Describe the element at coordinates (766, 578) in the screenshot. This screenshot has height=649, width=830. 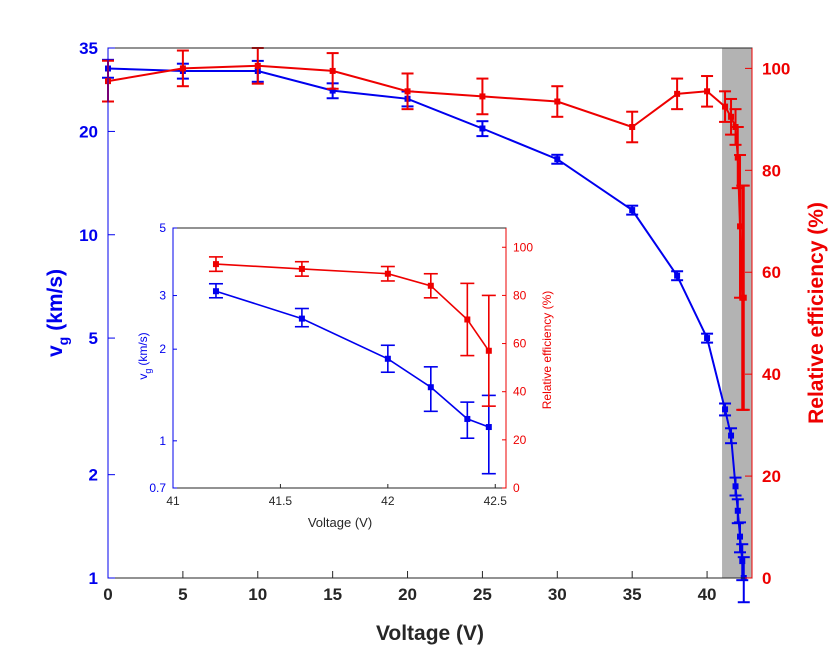
I see `main-ytick-right-label: 0` at that location.